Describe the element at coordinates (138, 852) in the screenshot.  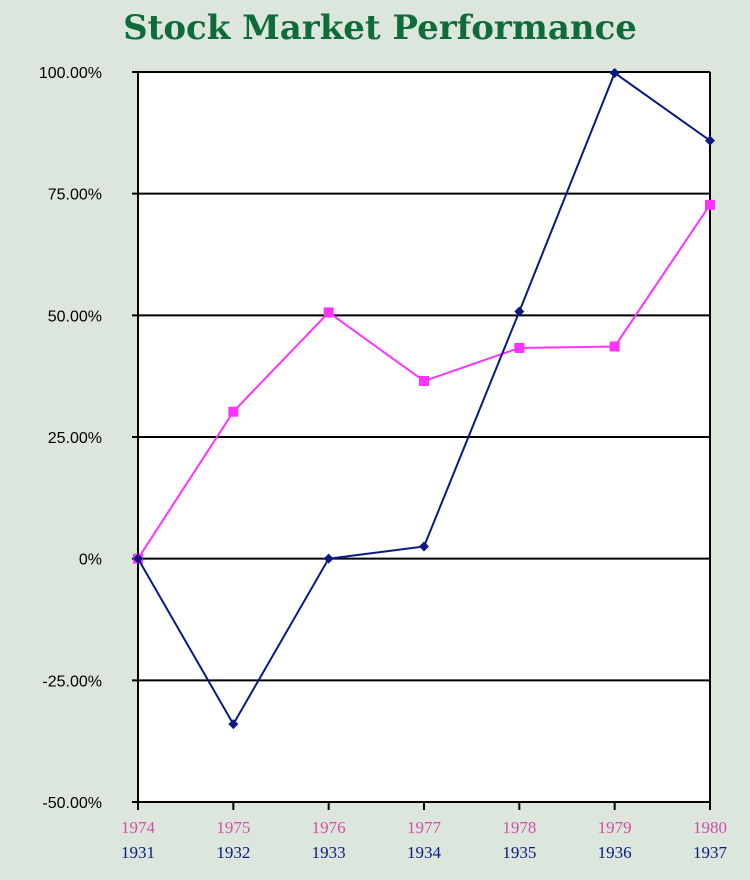
I see `x-tick-label-bottom: 1931` at that location.